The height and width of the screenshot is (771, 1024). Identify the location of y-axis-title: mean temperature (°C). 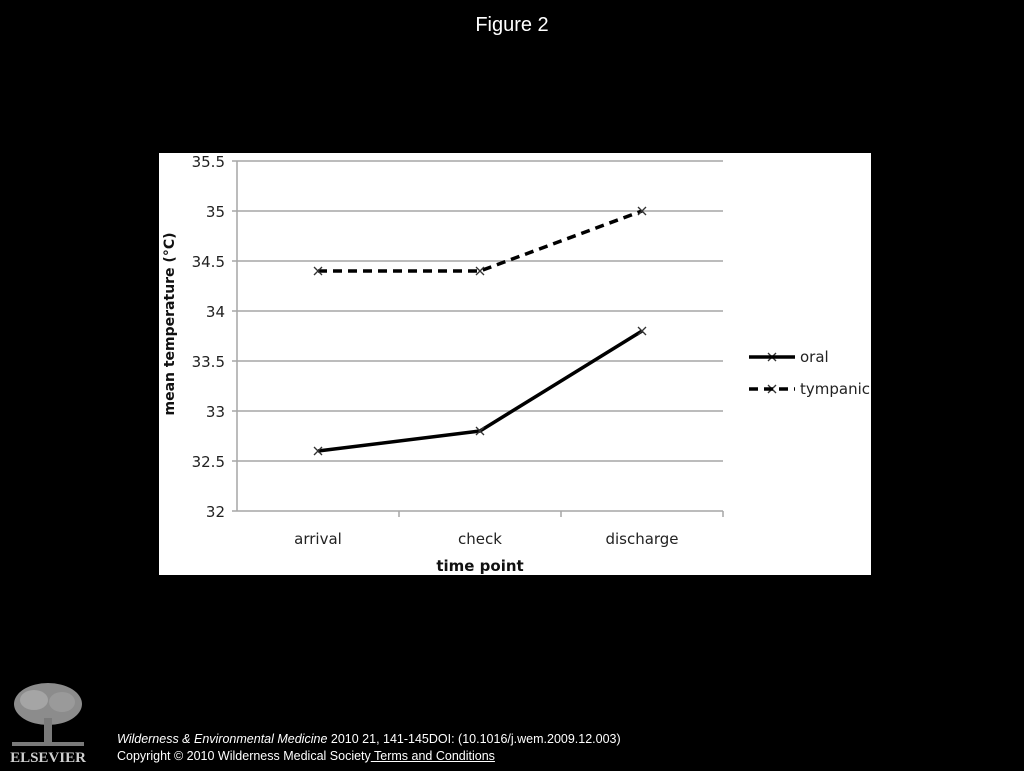
(170, 323).